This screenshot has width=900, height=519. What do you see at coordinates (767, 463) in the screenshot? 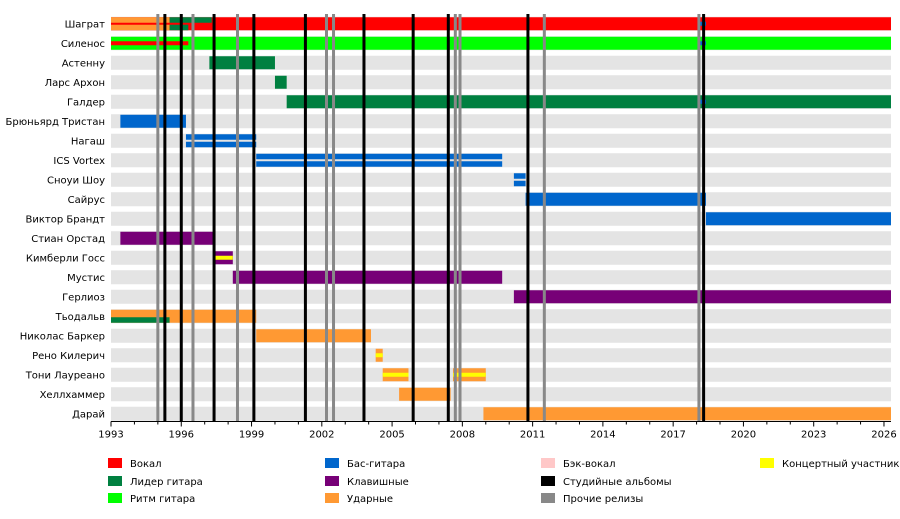
I see `legend-swatch-live` at bounding box center [767, 463].